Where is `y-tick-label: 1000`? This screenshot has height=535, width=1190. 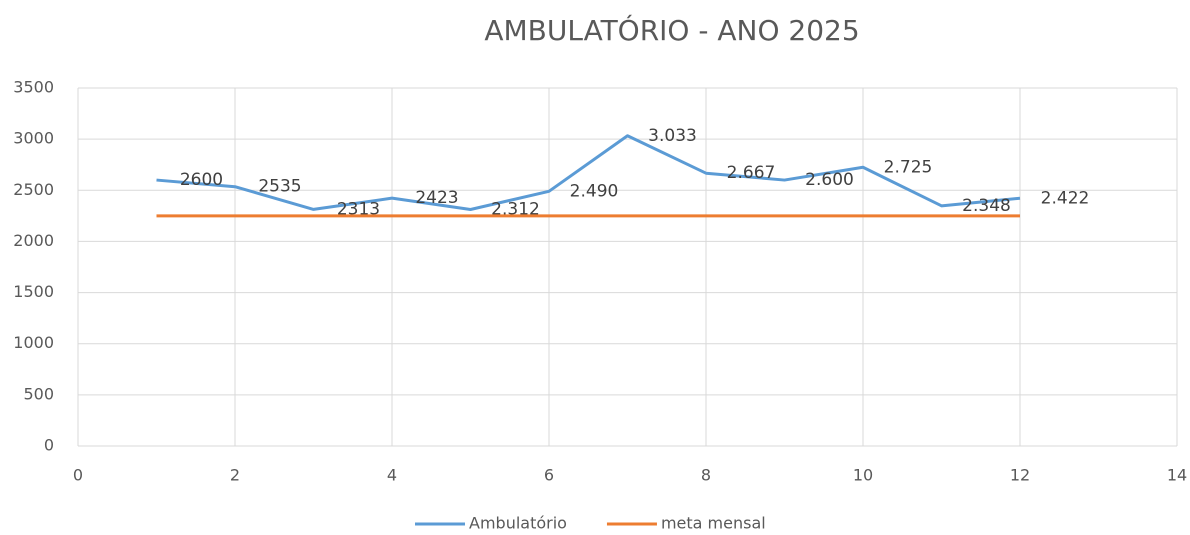
y-tick-label: 1000 is located at coordinates (33, 342).